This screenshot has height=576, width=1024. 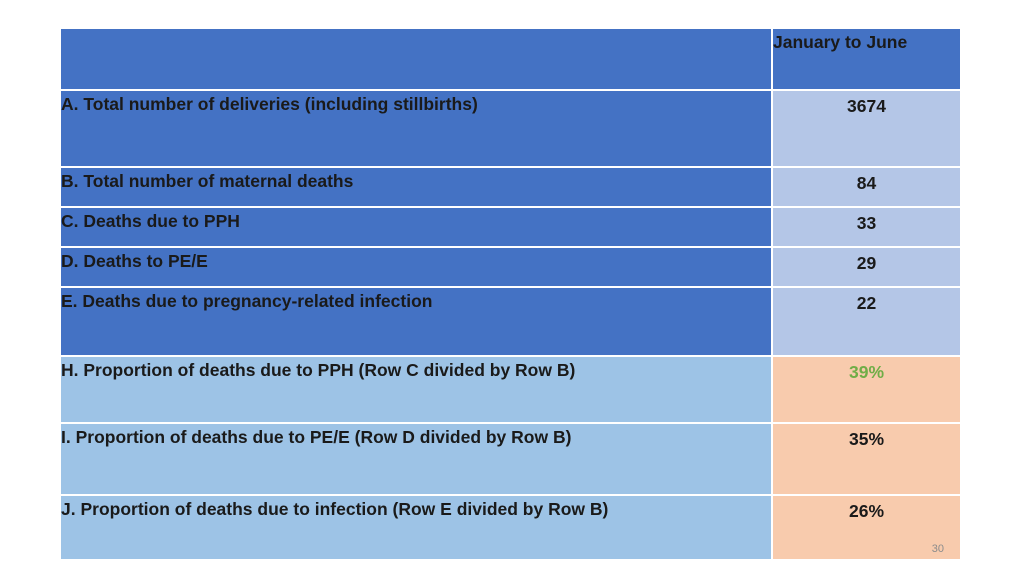 What do you see at coordinates (866, 267) in the screenshot?
I see `row-value: 29` at bounding box center [866, 267].